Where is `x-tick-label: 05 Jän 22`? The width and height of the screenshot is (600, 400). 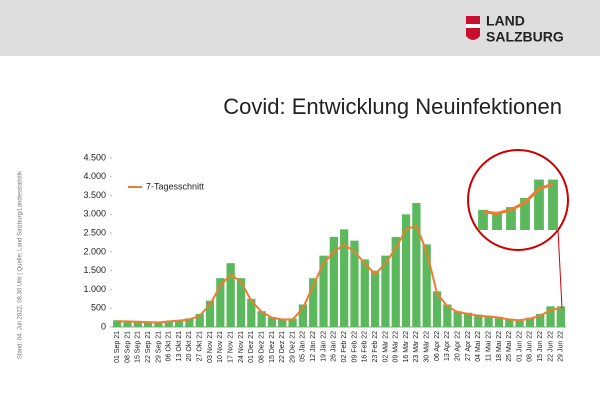
x-tick-label: 05 Jän 22 is located at coordinates (303, 346).